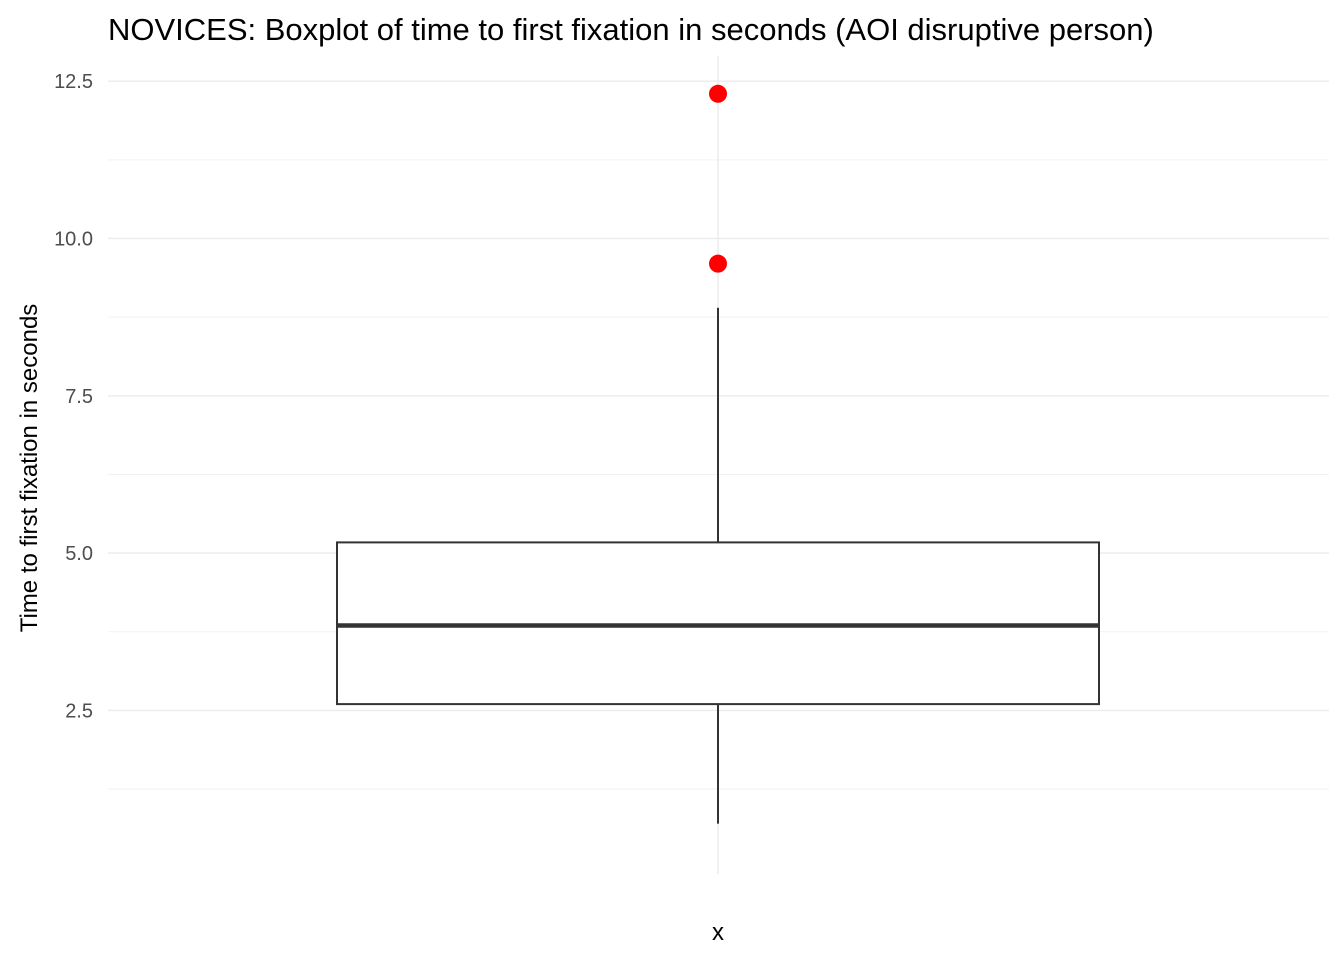  Describe the element at coordinates (79, 397) in the screenshot. I see `y-tick-label: 7.5` at that location.